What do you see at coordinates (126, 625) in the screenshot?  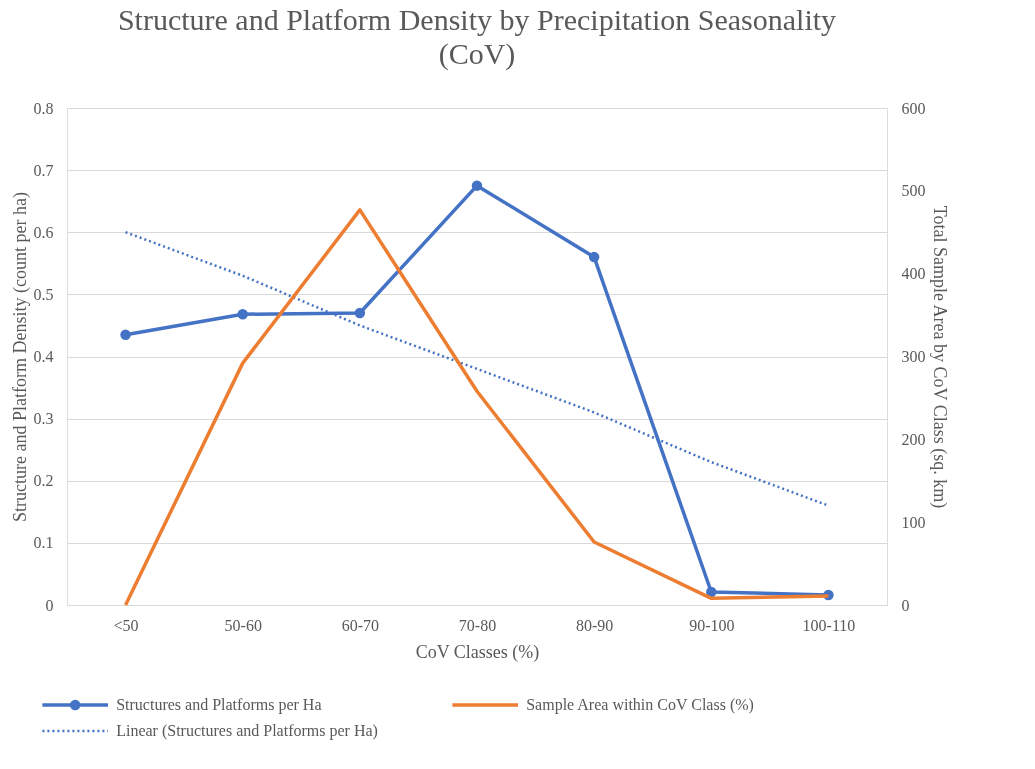 I see `x-tick-label: <50` at bounding box center [126, 625].